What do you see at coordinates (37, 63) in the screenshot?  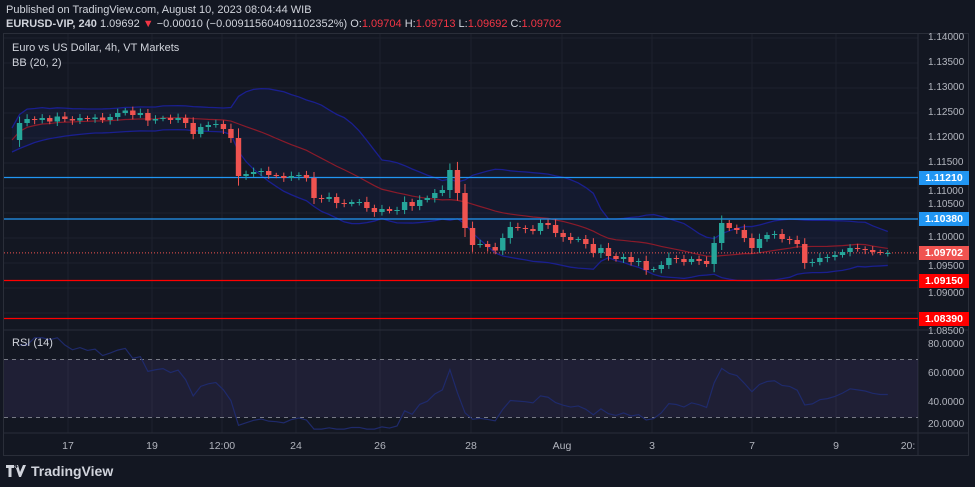 I see `bb-legend: BB (20, 2)` at bounding box center [37, 63].